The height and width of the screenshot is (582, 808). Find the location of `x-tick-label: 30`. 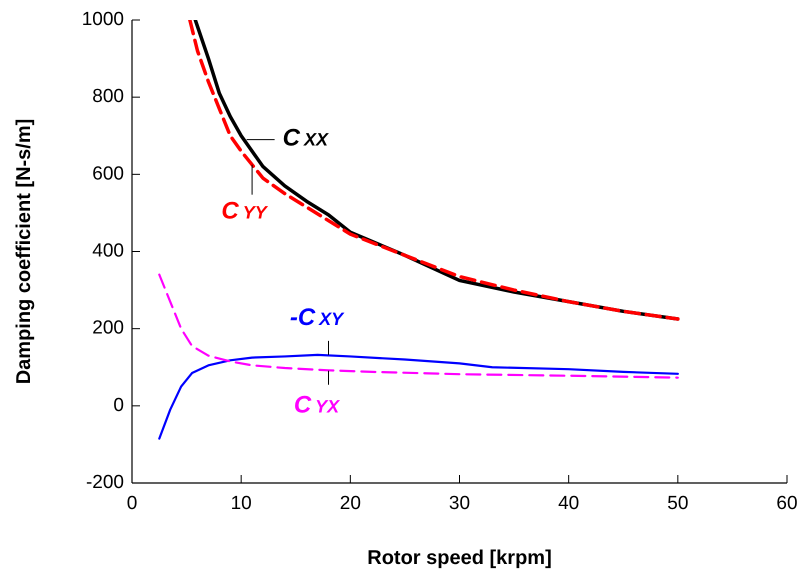

x-tick-label: 30 is located at coordinates (459, 503).